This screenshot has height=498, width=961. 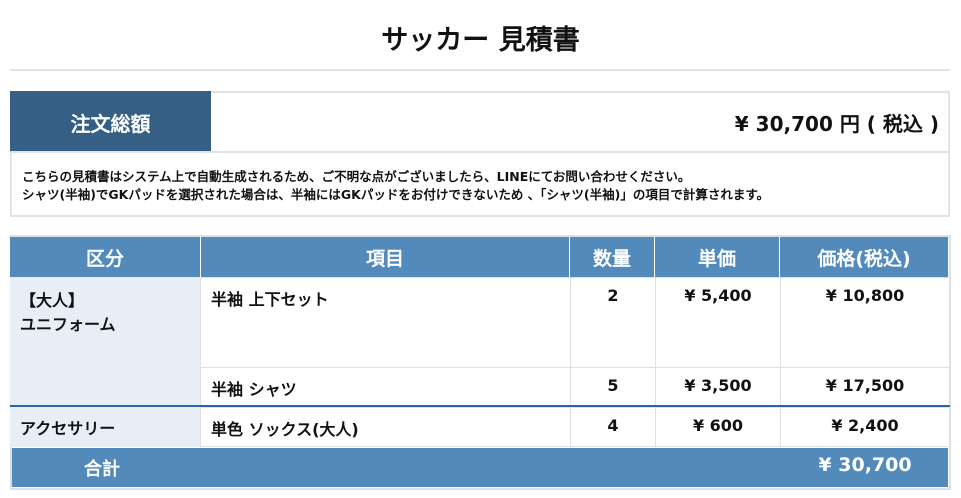 I want to click on category-cell: 【大人】 ユニフォーム, so click(x=105, y=341).